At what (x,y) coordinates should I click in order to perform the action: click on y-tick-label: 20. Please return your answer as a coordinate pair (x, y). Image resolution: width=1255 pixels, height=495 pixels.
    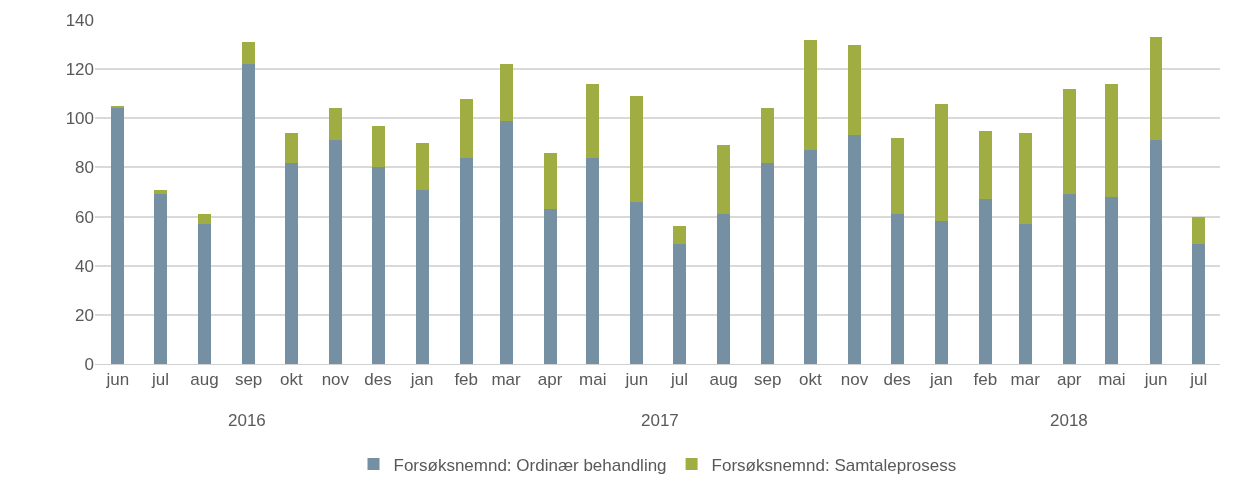
    Looking at the image, I should click on (84, 315).